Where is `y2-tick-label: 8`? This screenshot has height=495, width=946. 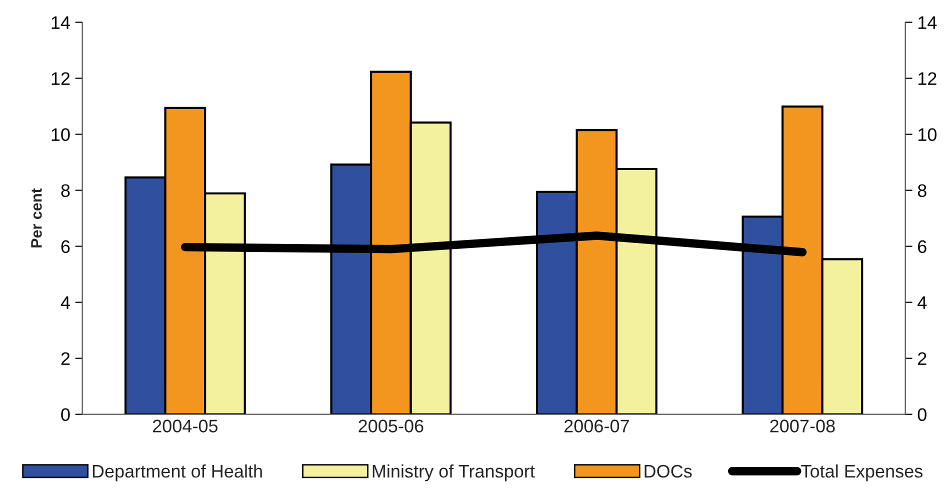 y2-tick-label: 8 is located at coordinates (922, 191).